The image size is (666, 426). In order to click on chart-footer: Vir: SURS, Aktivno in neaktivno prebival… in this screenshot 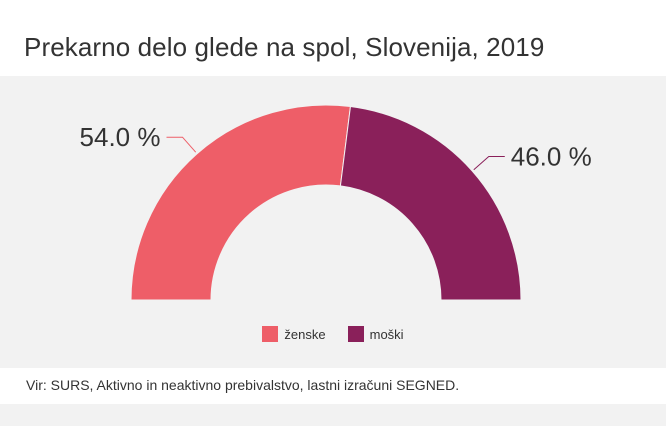, I will do `click(333, 386)`.